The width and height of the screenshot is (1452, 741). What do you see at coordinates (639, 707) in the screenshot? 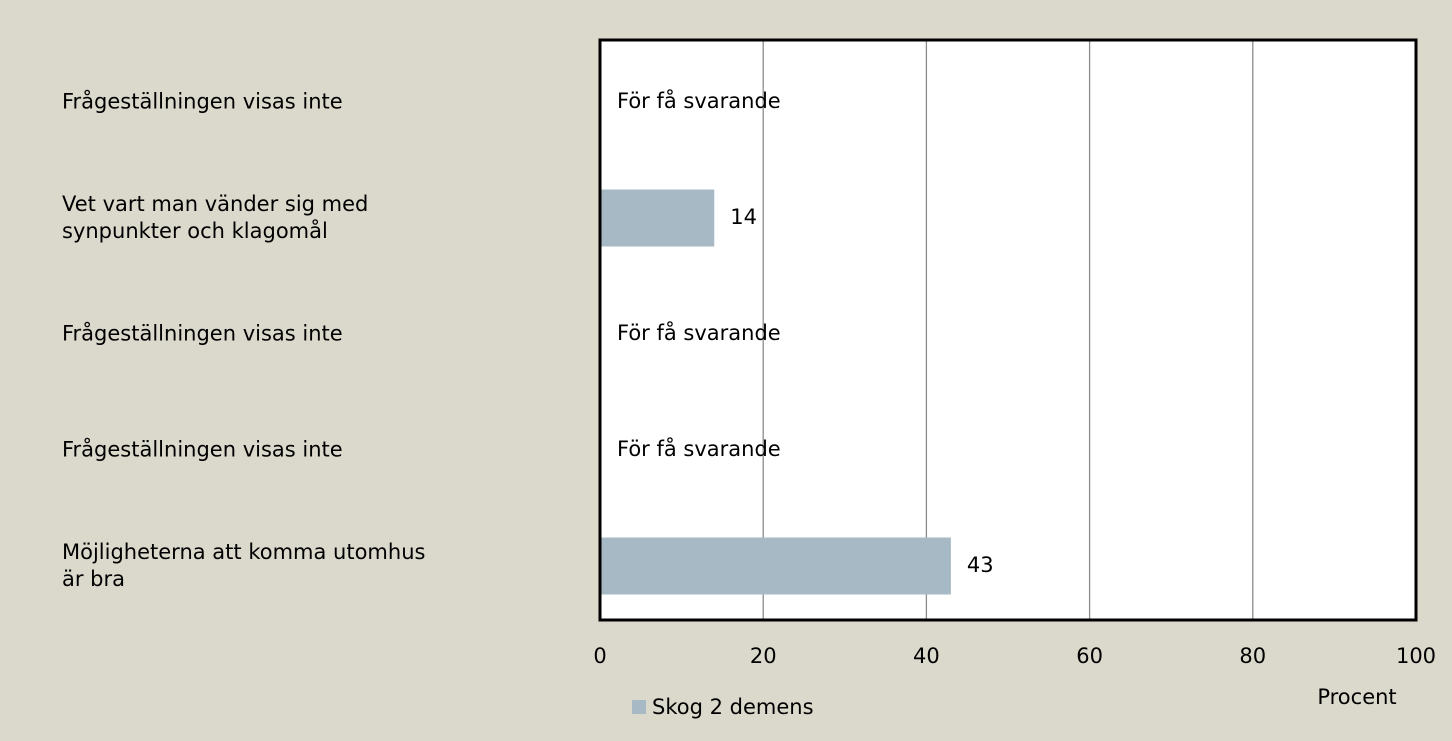
I see `legend-swatch` at bounding box center [639, 707].